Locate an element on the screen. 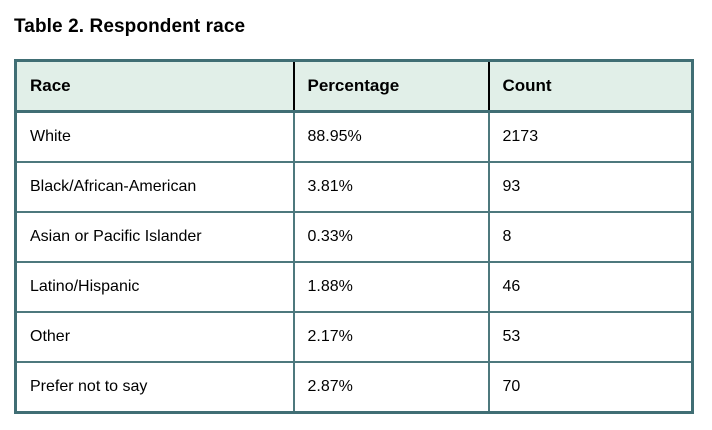  table-row: Prefer not to say 2.87% 70 is located at coordinates (354, 387).